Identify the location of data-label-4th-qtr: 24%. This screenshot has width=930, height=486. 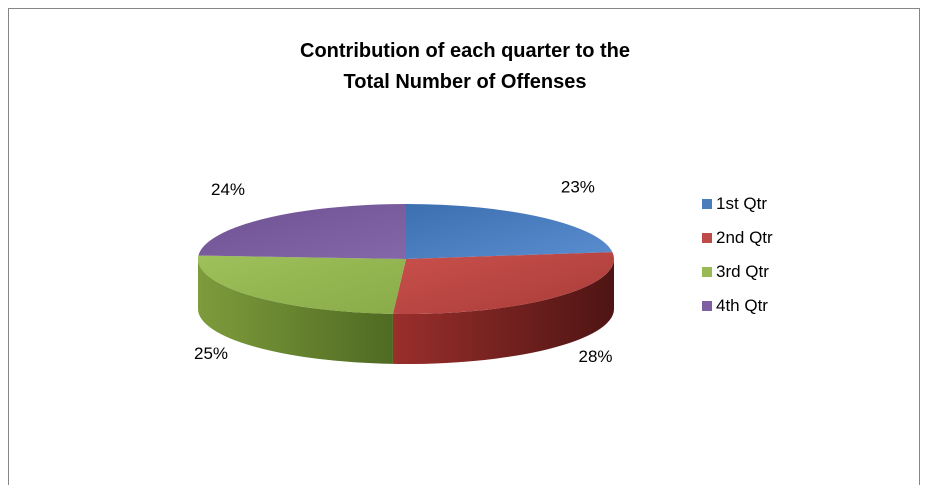
(228, 189).